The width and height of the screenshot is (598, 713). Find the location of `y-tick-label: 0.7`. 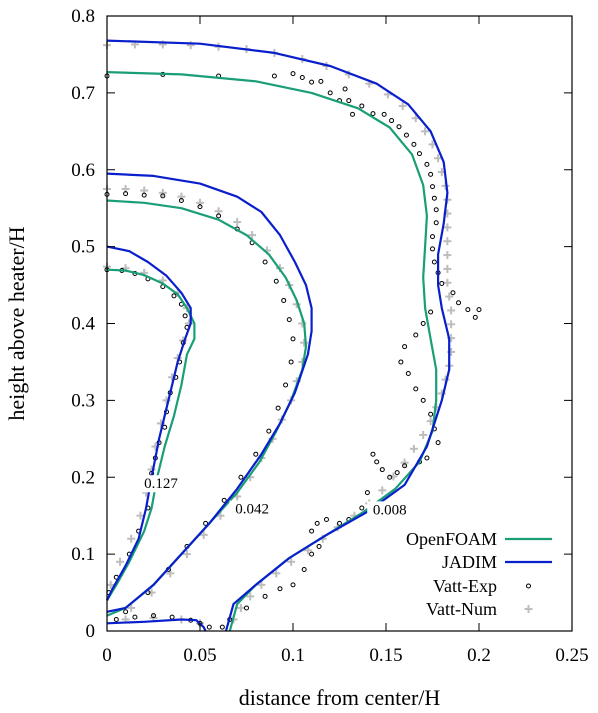

y-tick-label: 0.7 is located at coordinates (83, 93).